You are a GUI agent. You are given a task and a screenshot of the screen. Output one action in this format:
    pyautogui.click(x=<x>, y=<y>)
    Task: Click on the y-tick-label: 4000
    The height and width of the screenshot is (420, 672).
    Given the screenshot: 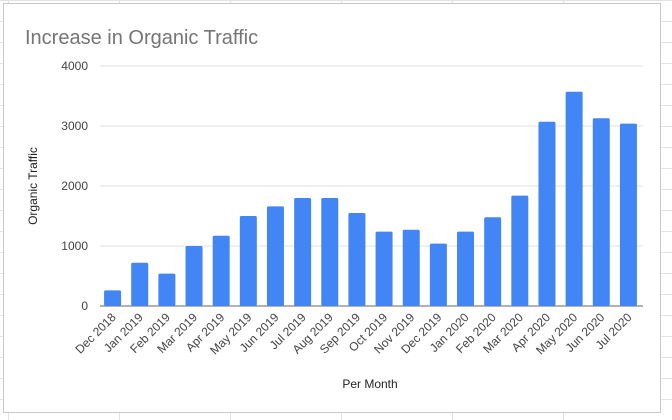 What is the action you would take?
    pyautogui.click(x=74, y=66)
    